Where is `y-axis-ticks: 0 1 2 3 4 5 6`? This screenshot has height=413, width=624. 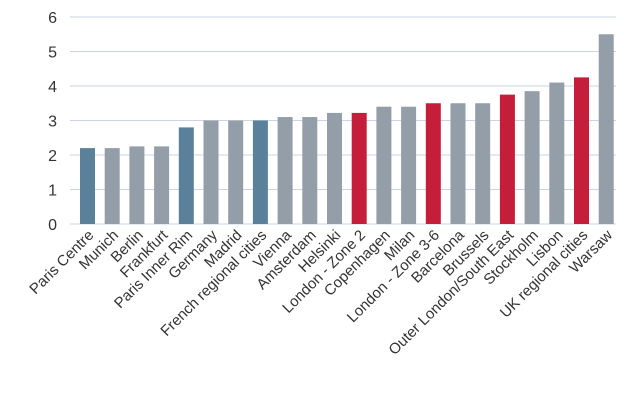
y-axis-ticks: 0 1 2 3 4 5 6 is located at coordinates (52, 122).